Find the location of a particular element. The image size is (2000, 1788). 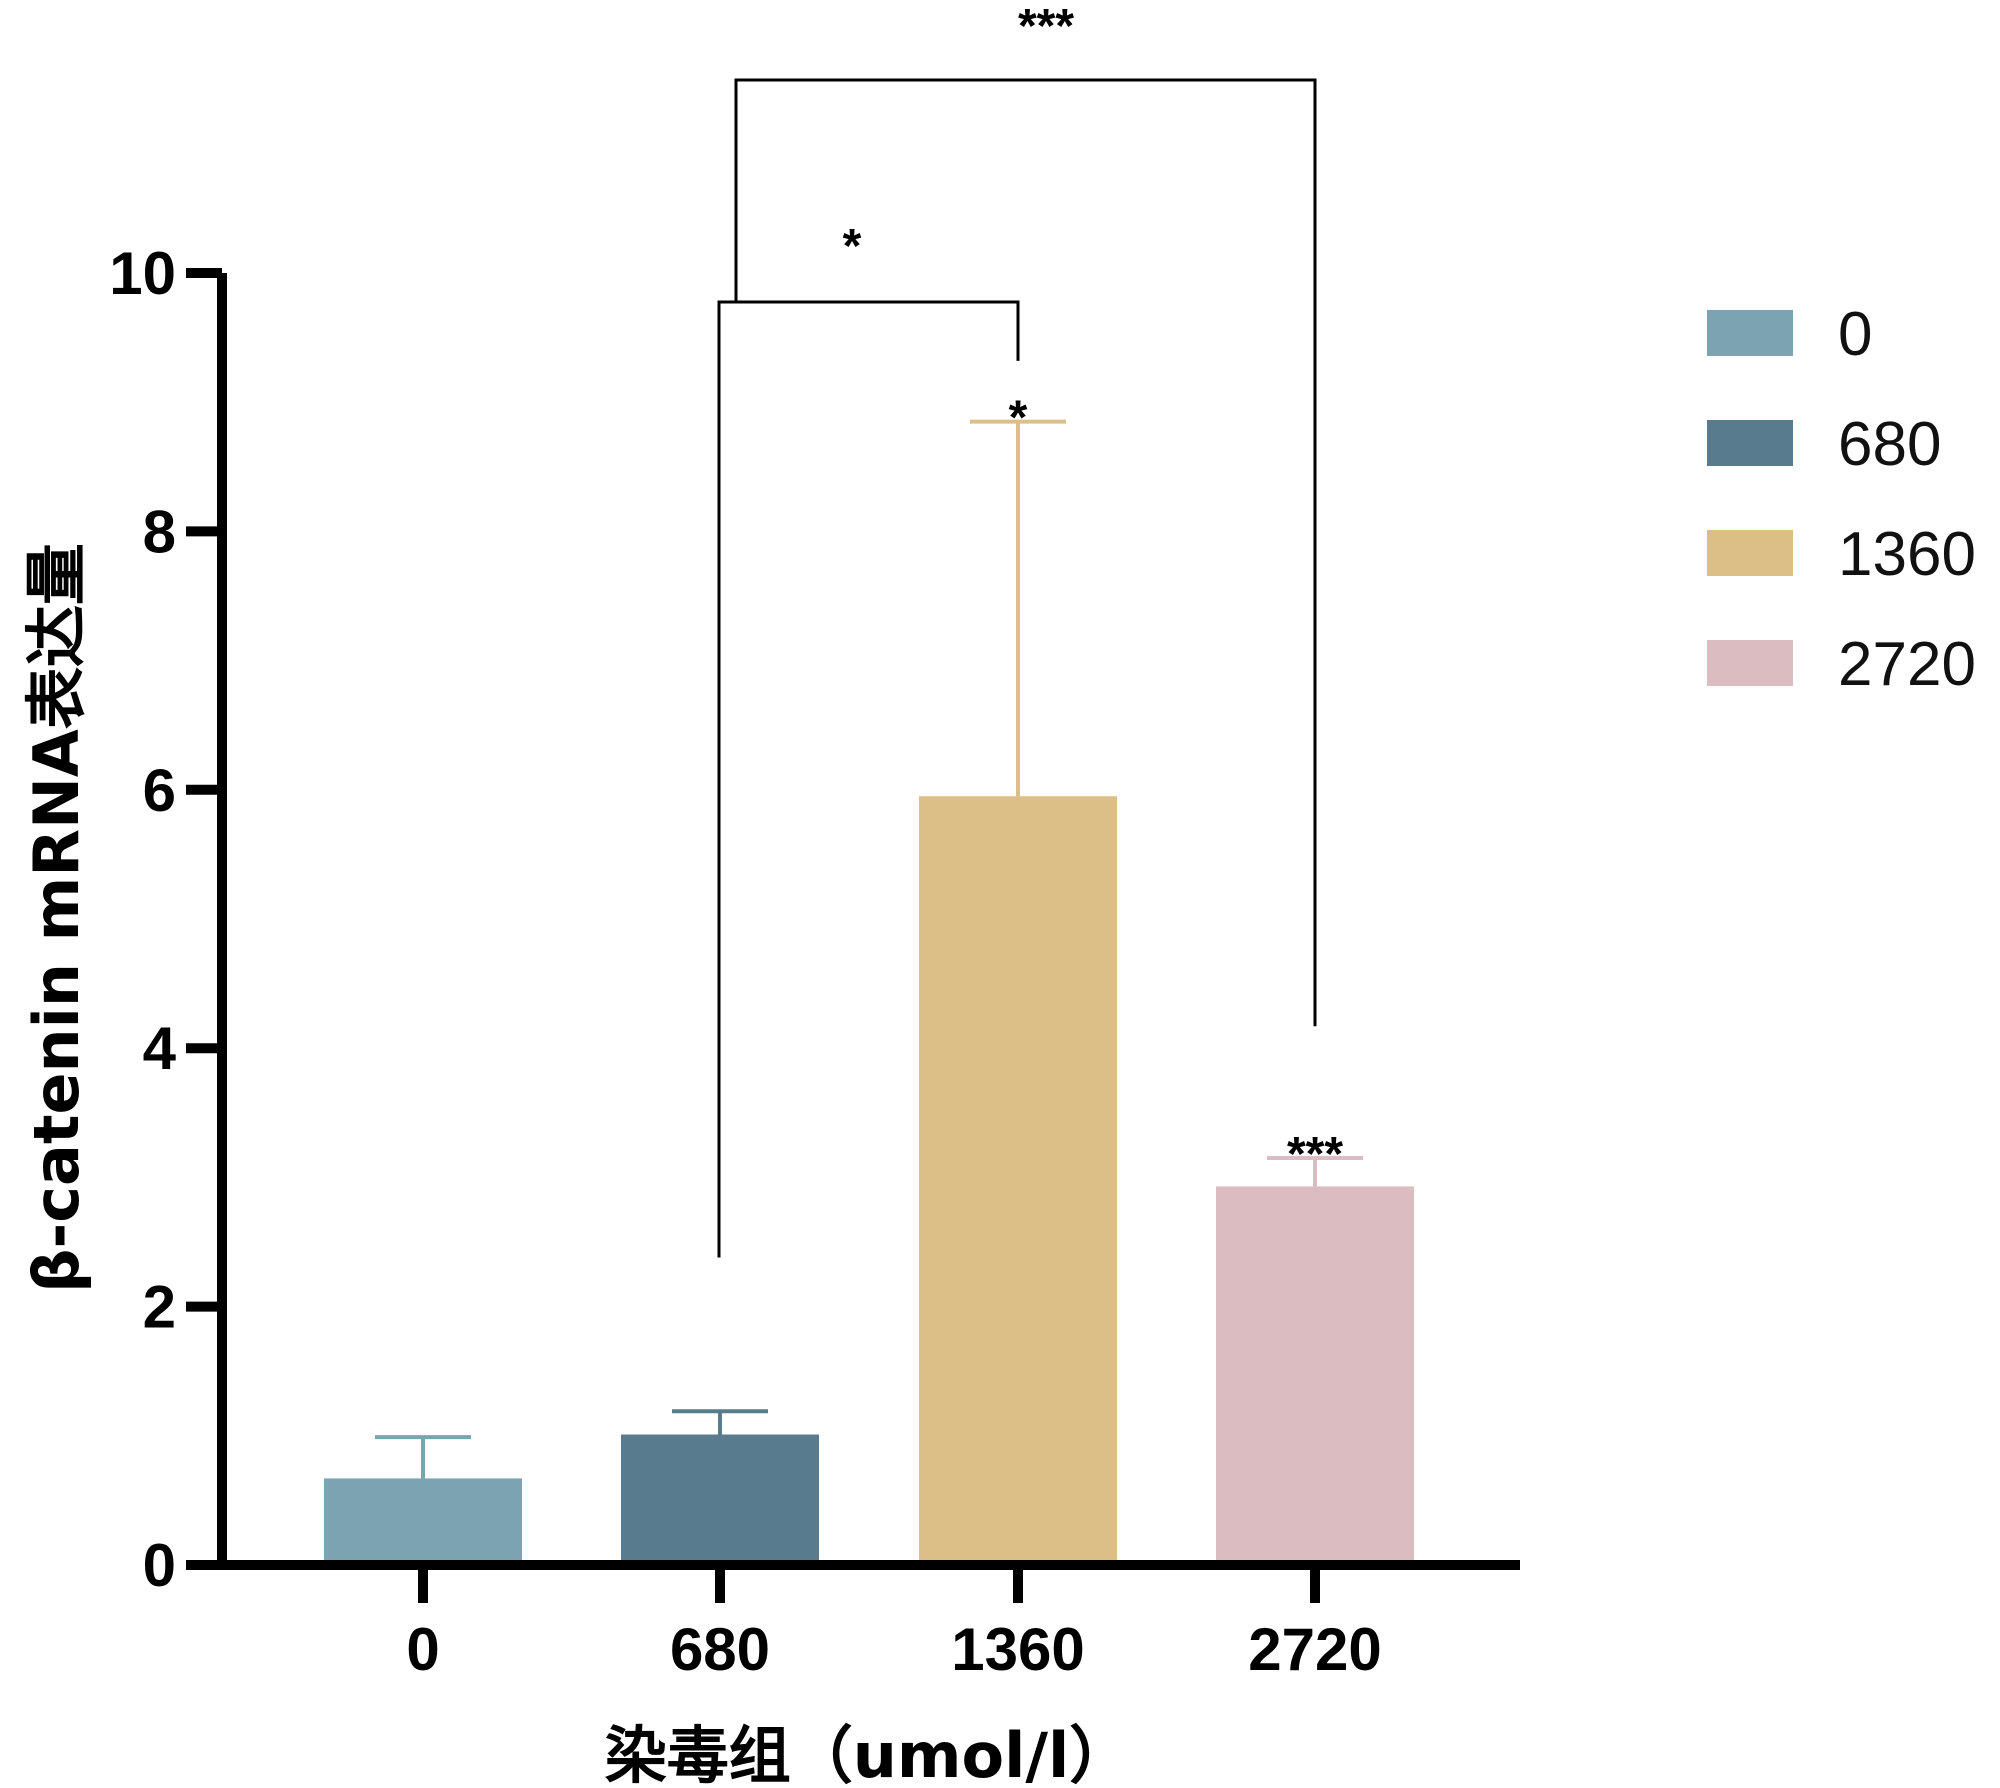

x-tick-label-1360: 1360 is located at coordinates (1017, 1649).